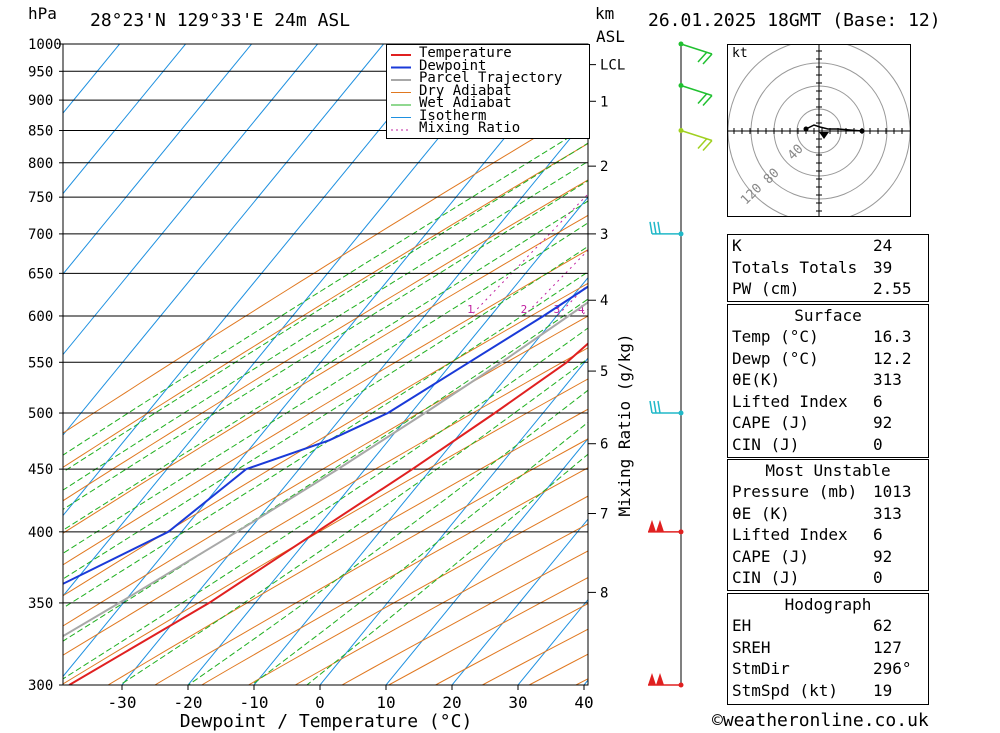 The width and height of the screenshot is (1000, 733). Describe the element at coordinates (828, 470) in the screenshot. I see `most-unstable-title: Most Unstable` at that location.